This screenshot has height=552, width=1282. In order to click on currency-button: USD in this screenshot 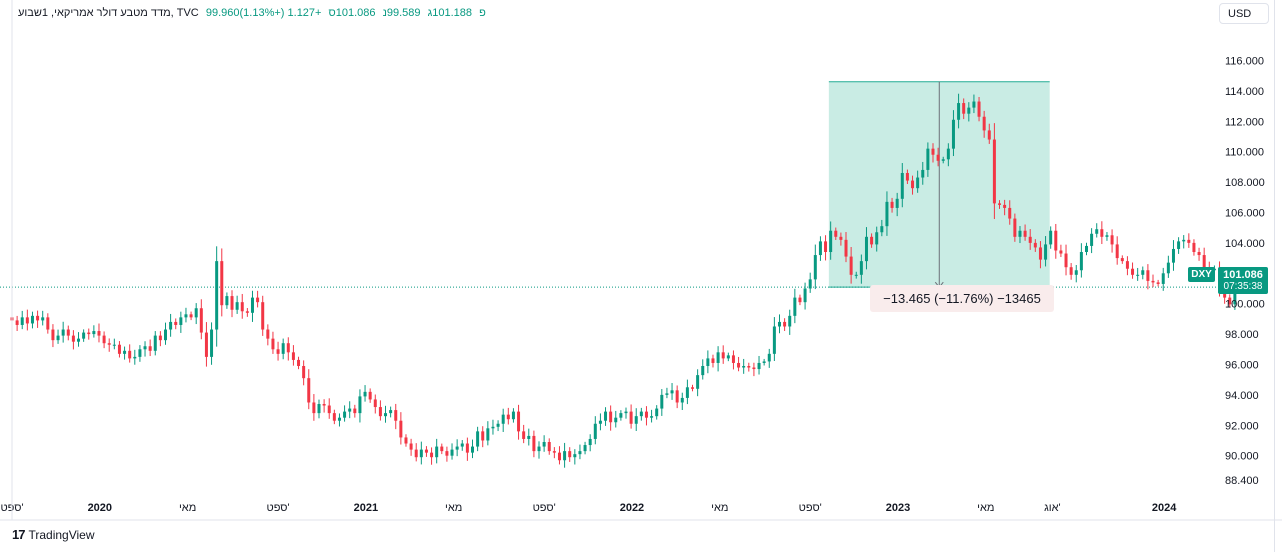, I will do `click(1244, 13)`.